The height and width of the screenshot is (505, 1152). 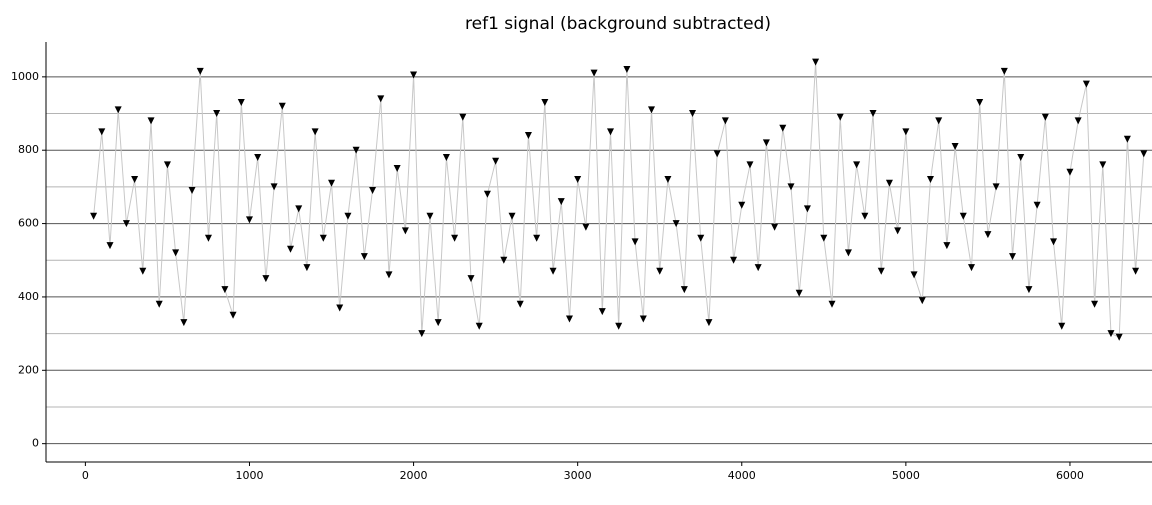 I want to click on y-tick-label: 800, so click(x=28, y=149).